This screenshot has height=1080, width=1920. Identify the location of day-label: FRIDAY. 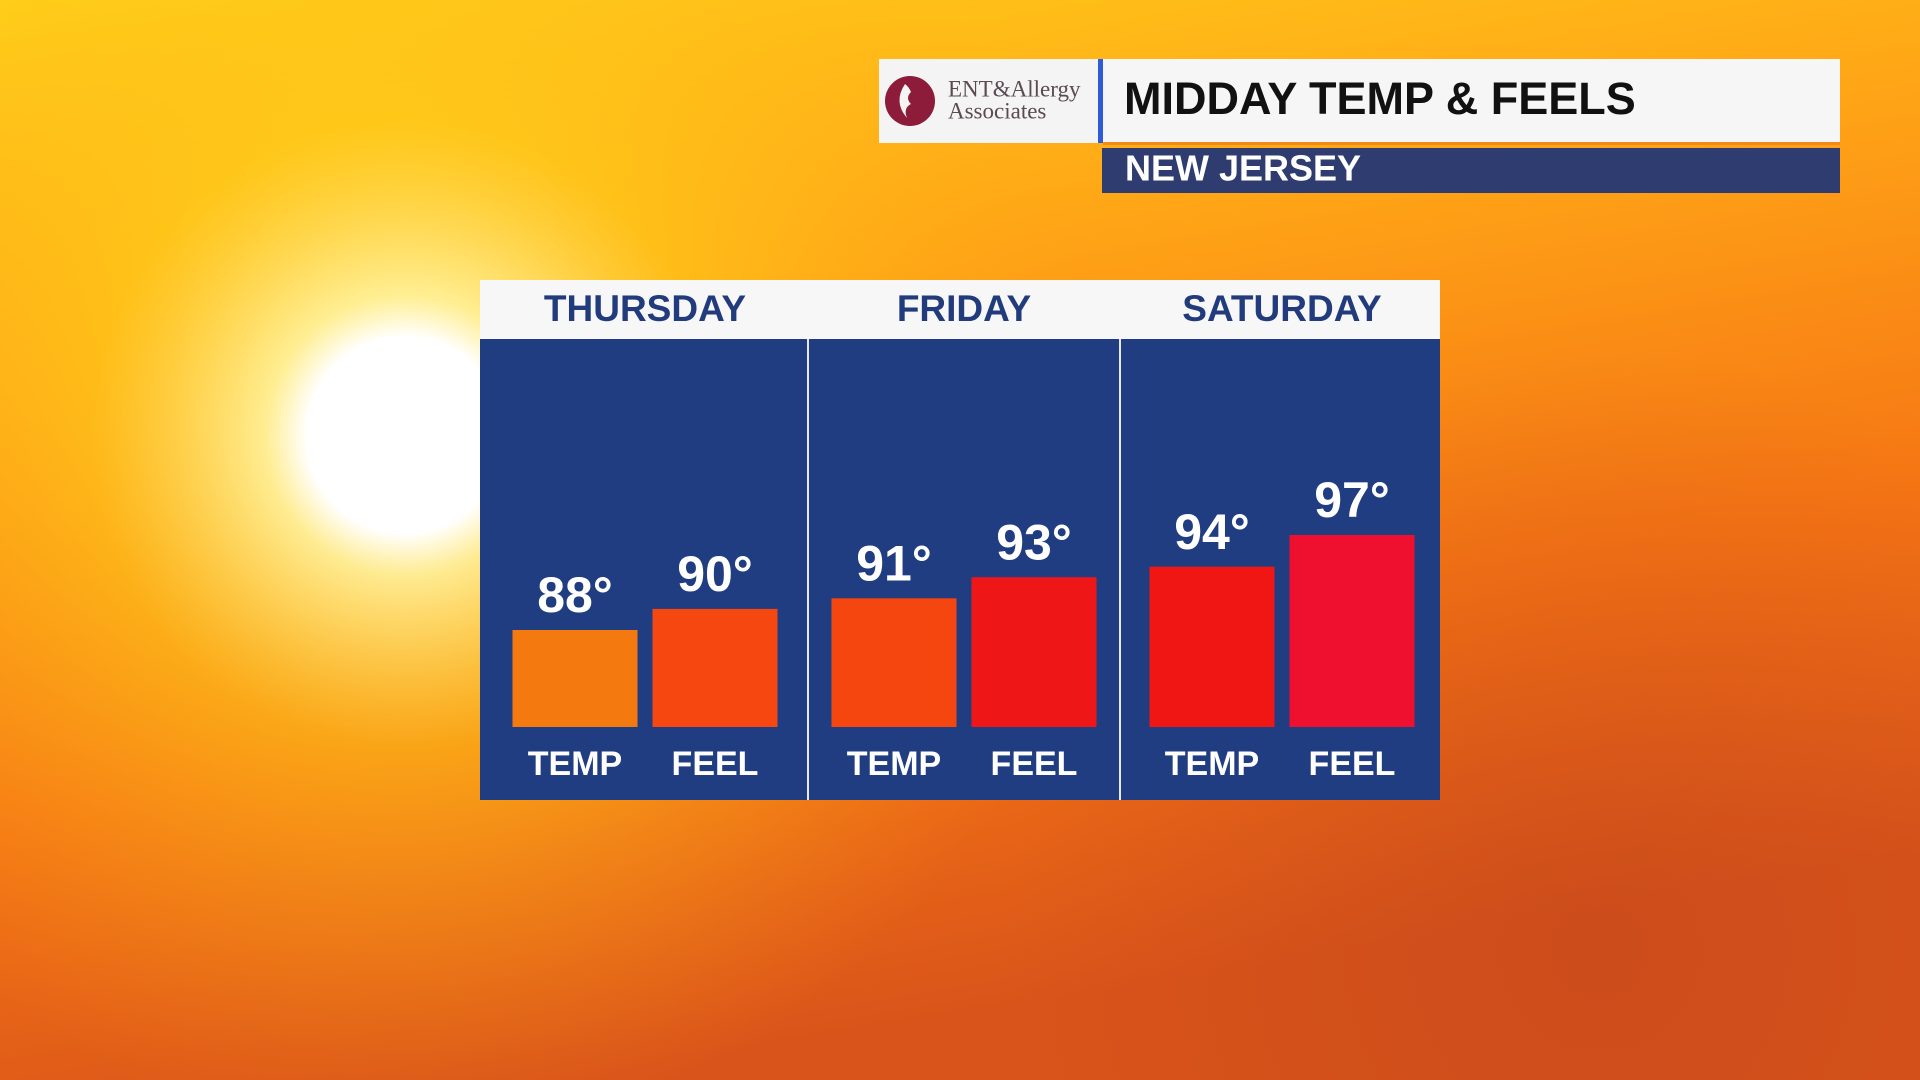
(964, 308).